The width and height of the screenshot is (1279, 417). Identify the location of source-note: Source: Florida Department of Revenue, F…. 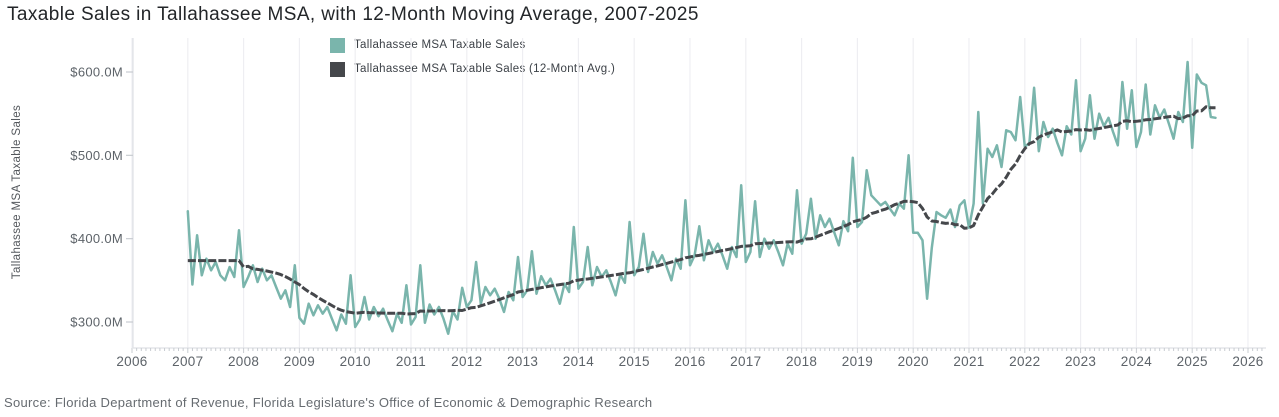
(328, 402).